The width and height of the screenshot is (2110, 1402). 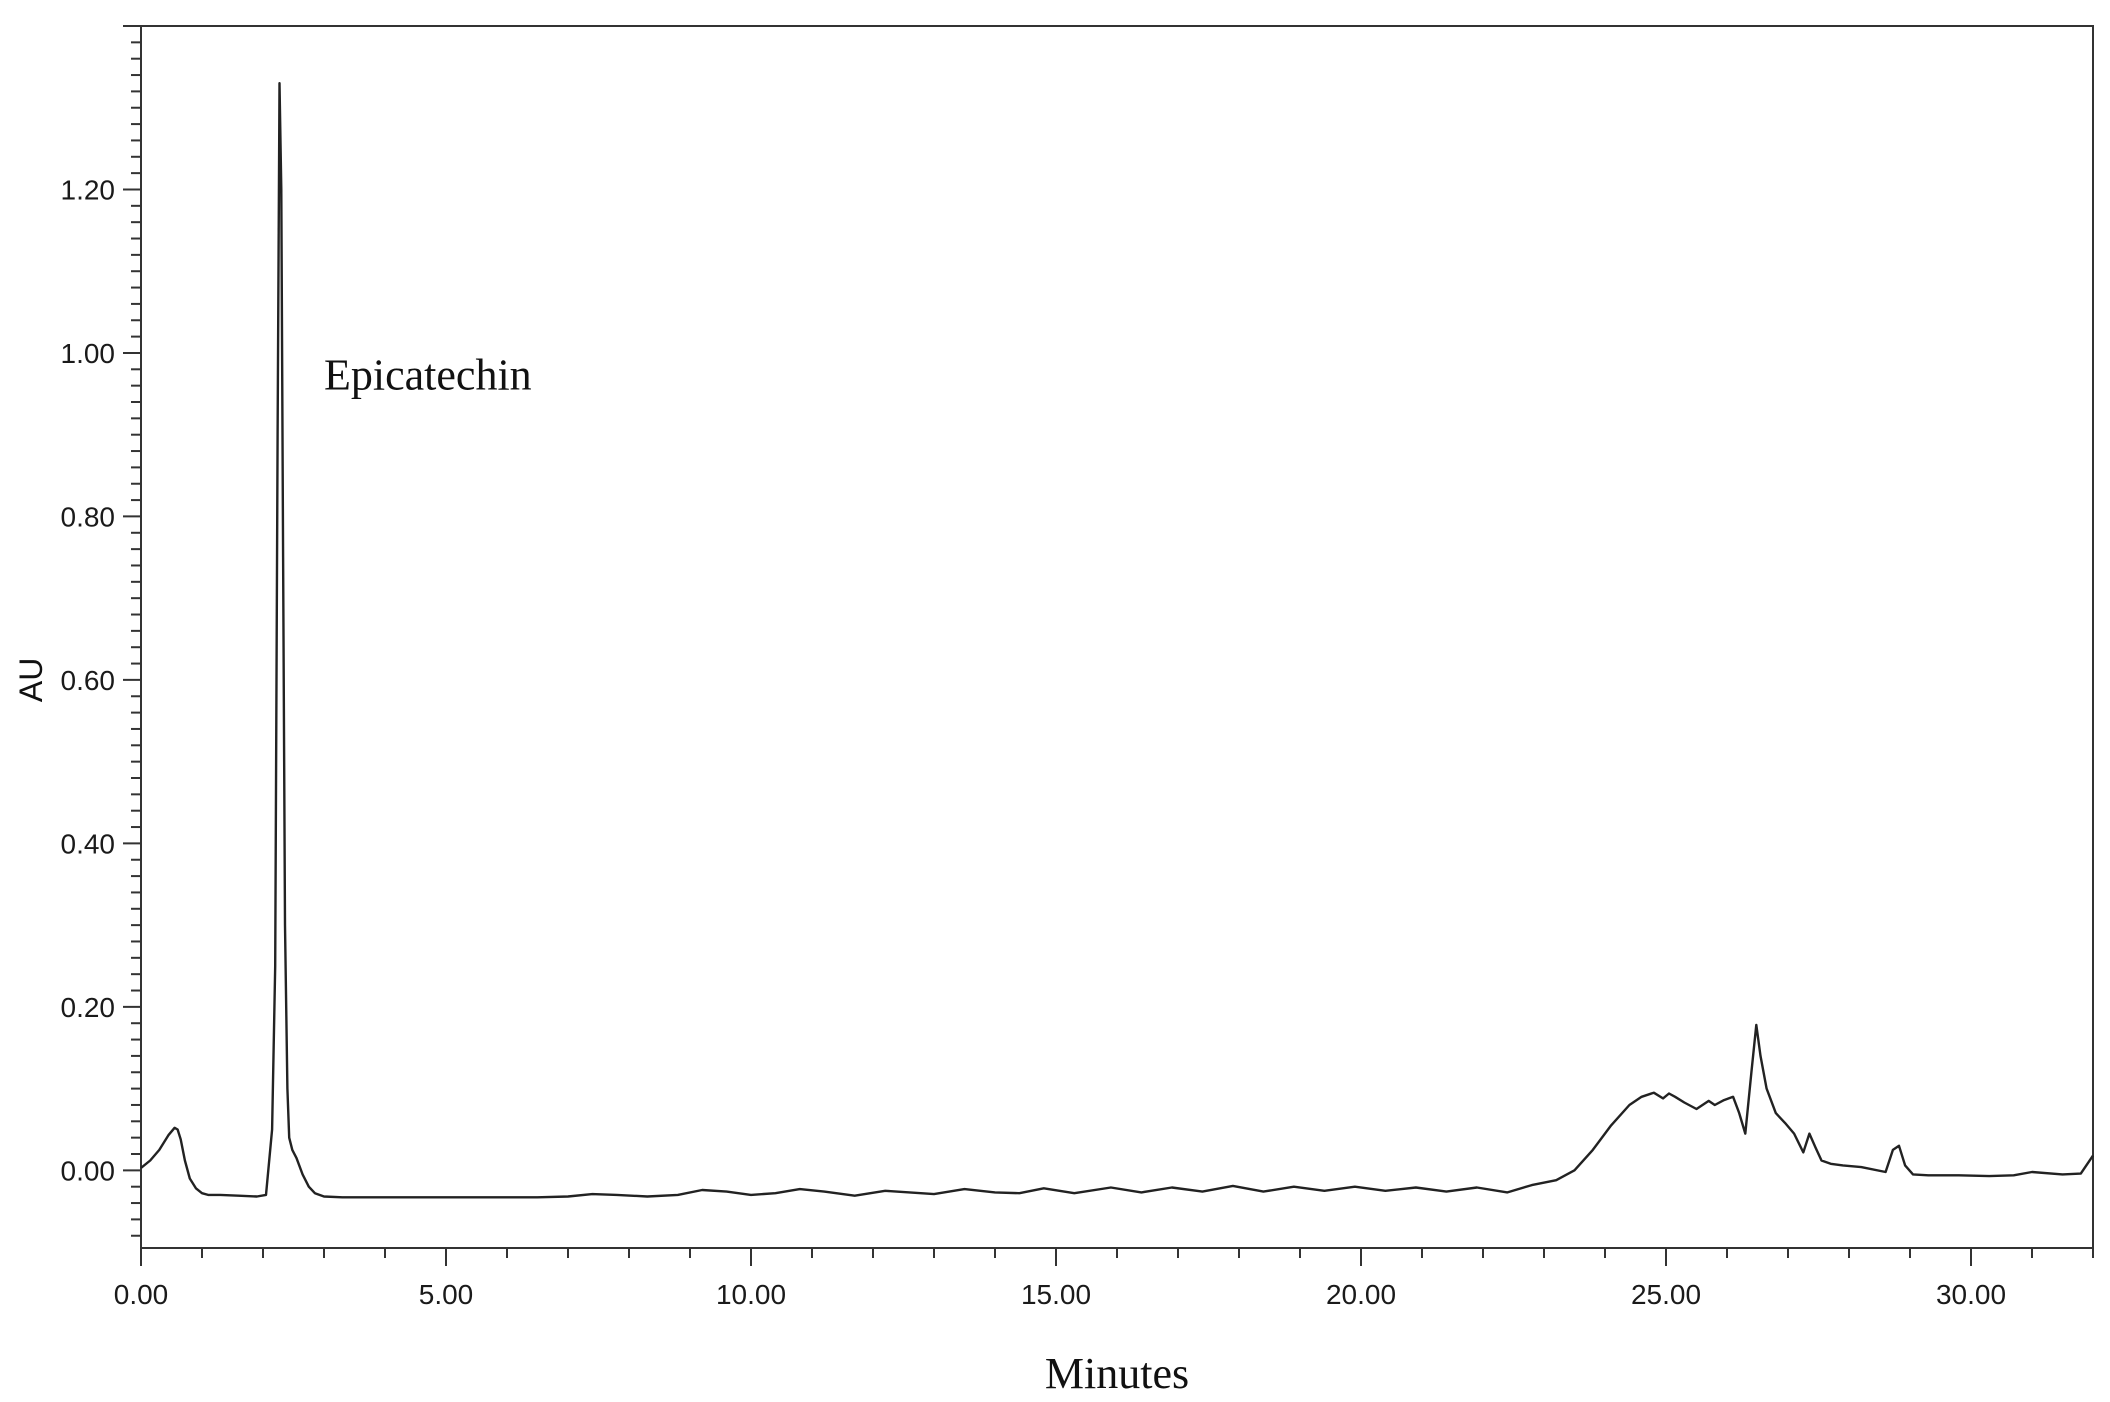 I want to click on x-axis: 0.00 5.00 10.00 15.00 20.00 25.00 30.00, so click(x=1104, y=1279).